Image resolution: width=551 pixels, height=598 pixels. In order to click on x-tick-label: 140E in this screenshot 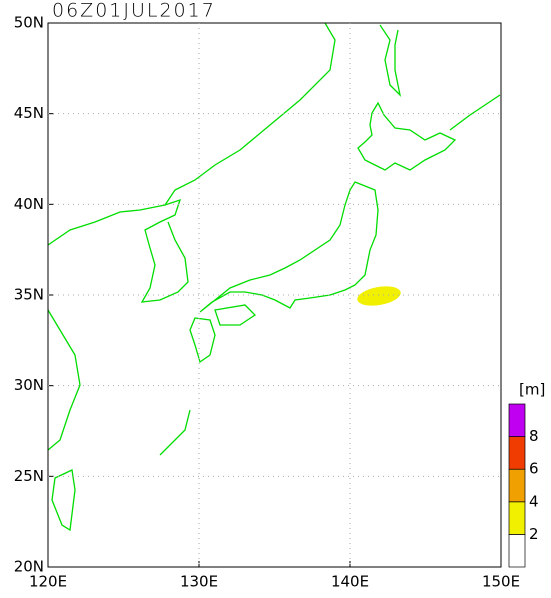, I will do `click(350, 582)`.